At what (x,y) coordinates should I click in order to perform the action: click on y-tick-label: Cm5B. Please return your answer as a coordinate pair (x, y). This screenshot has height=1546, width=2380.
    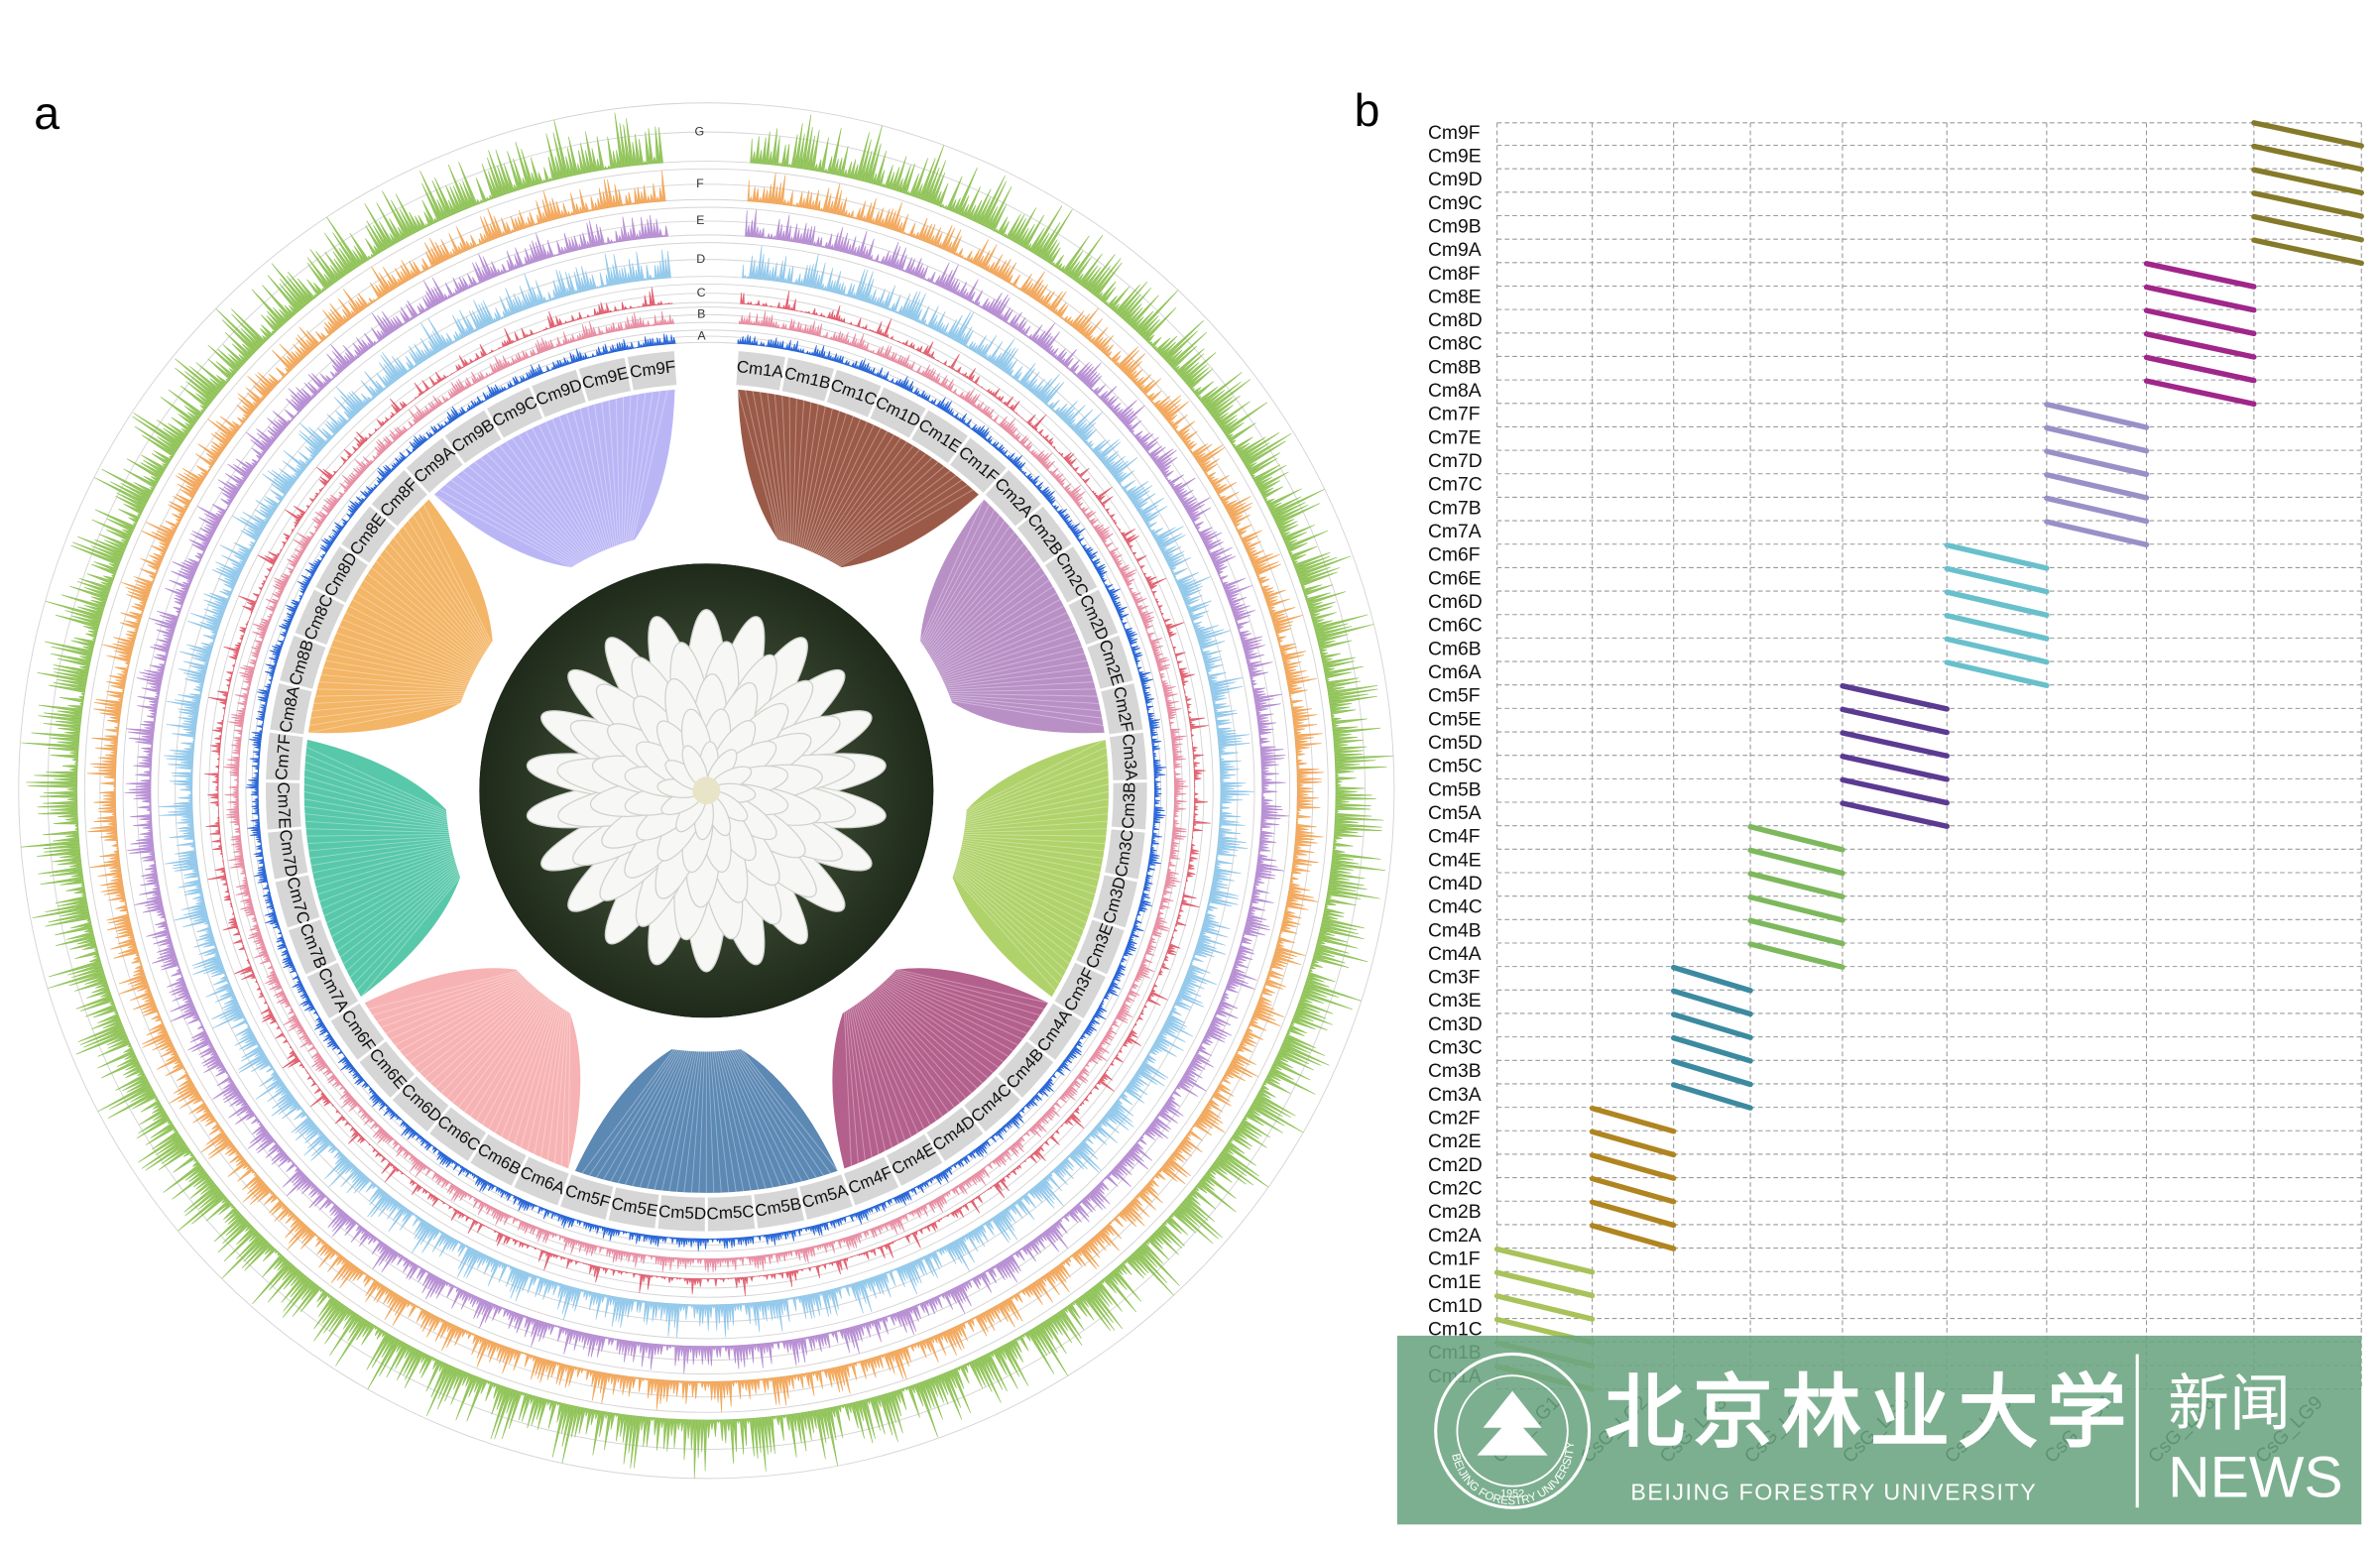
    Looking at the image, I should click on (1455, 789).